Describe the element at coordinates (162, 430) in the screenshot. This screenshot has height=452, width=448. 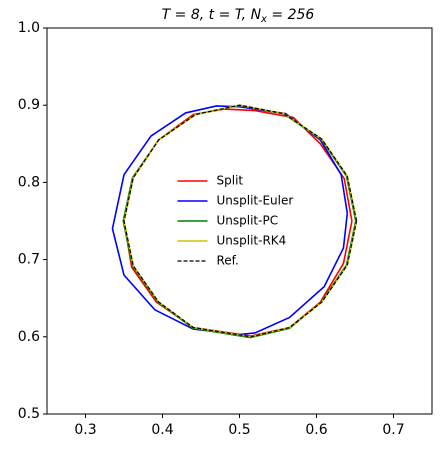
I see `x-tick-label: 0.4` at that location.